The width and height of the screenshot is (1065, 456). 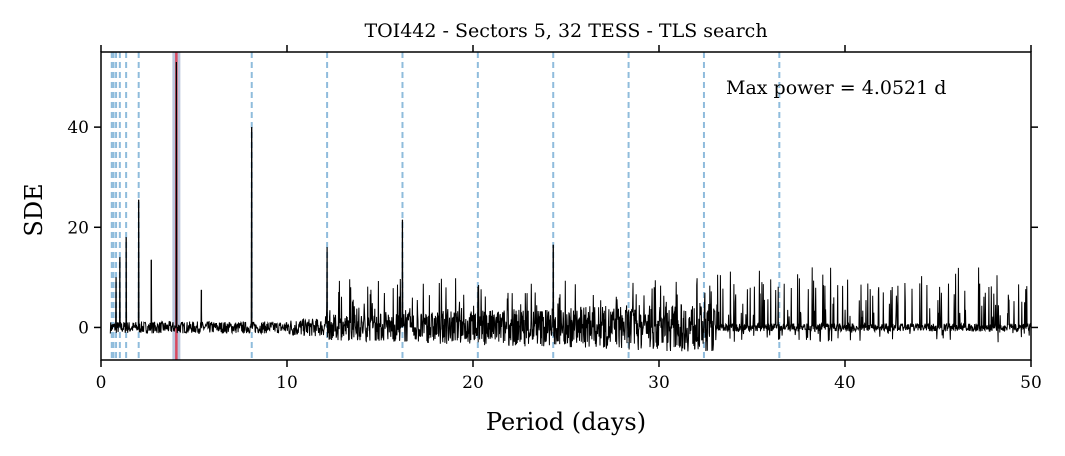 I want to click on y-tick-label-1: 20, so click(x=78, y=228).